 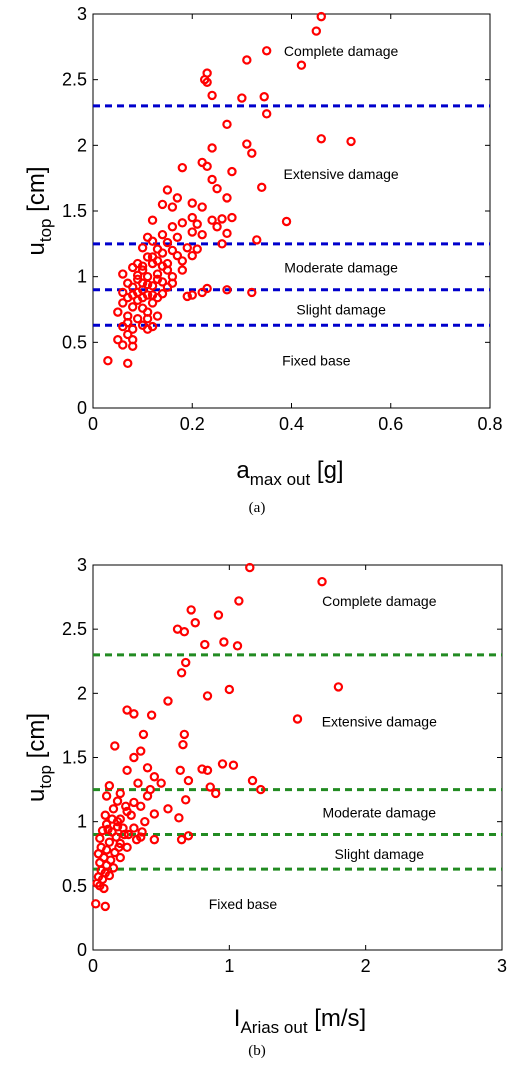 What do you see at coordinates (192, 424) in the screenshot?
I see `x-tick-label: 0.2` at bounding box center [192, 424].